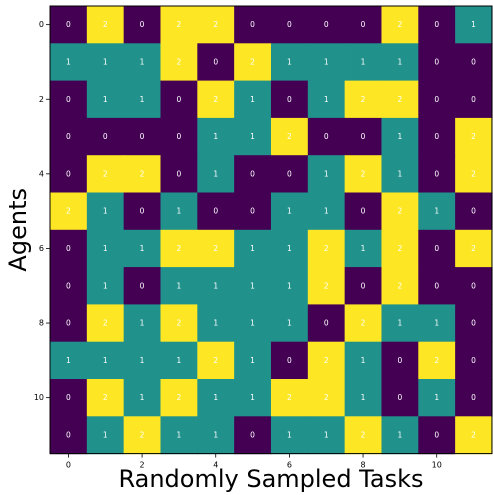 This screenshot has width=493, height=495. I want to click on y-axis-title: Agents, so click(18, 230).